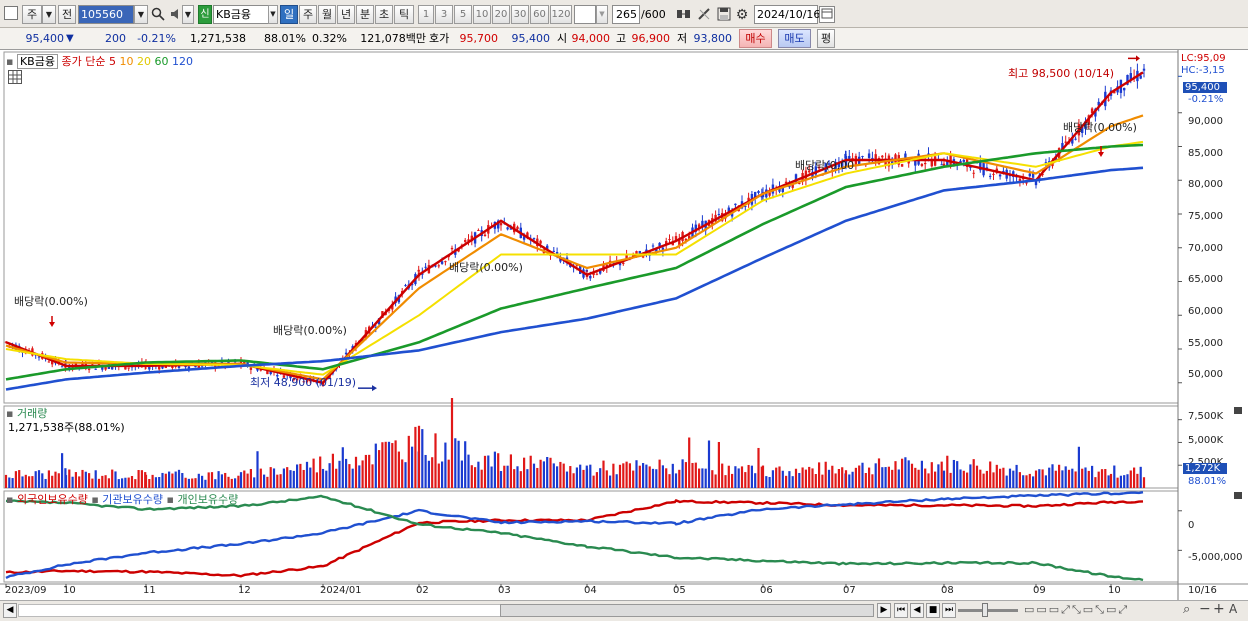 The height and width of the screenshot is (621, 1248). What do you see at coordinates (244, 14) in the screenshot?
I see `stock-name-field: KB금융` at bounding box center [244, 14].